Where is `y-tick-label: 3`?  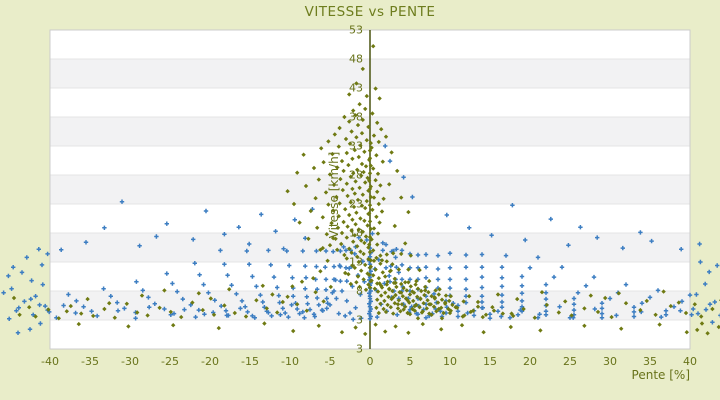 y-tick-label: 3 is located at coordinates (359, 320).